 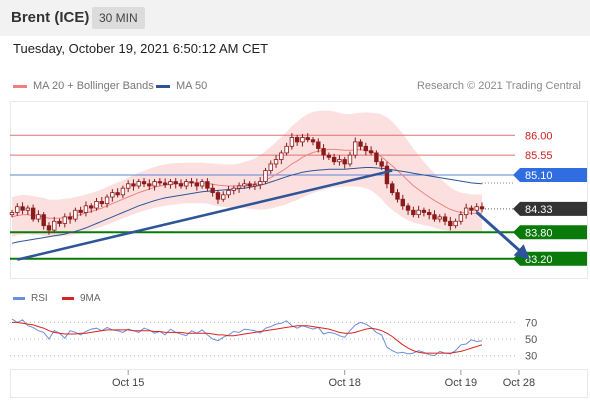 What do you see at coordinates (30, 298) in the screenshot?
I see `rsi-legend: RSI` at bounding box center [30, 298].